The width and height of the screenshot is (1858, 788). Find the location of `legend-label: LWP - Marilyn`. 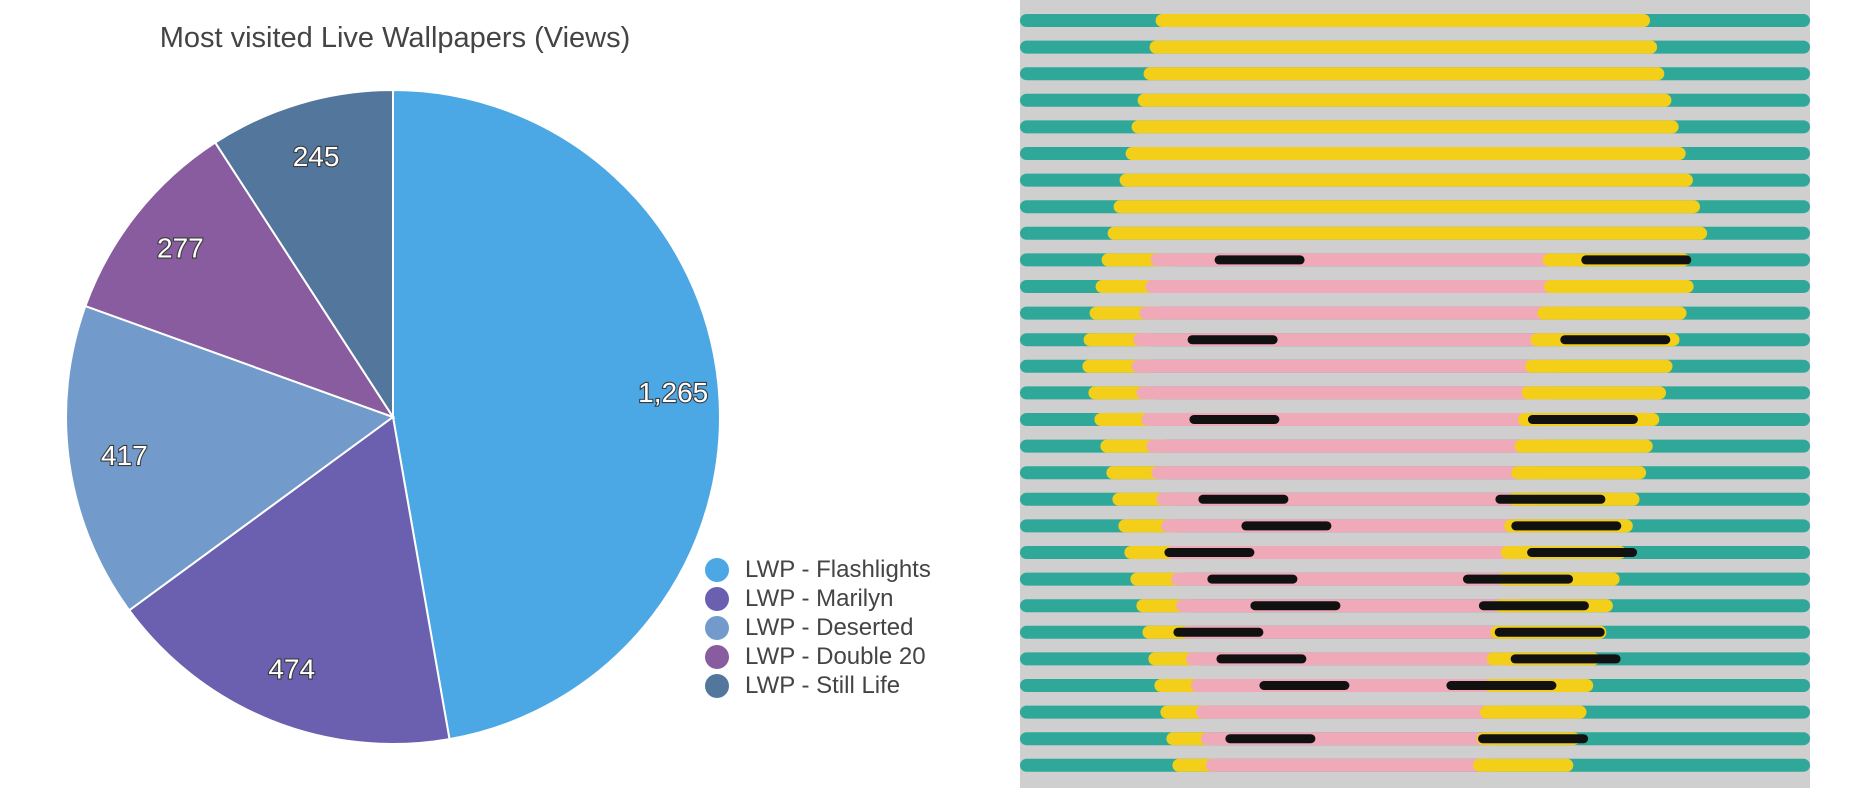

legend-label: LWP - Marilyn is located at coordinates (819, 598).